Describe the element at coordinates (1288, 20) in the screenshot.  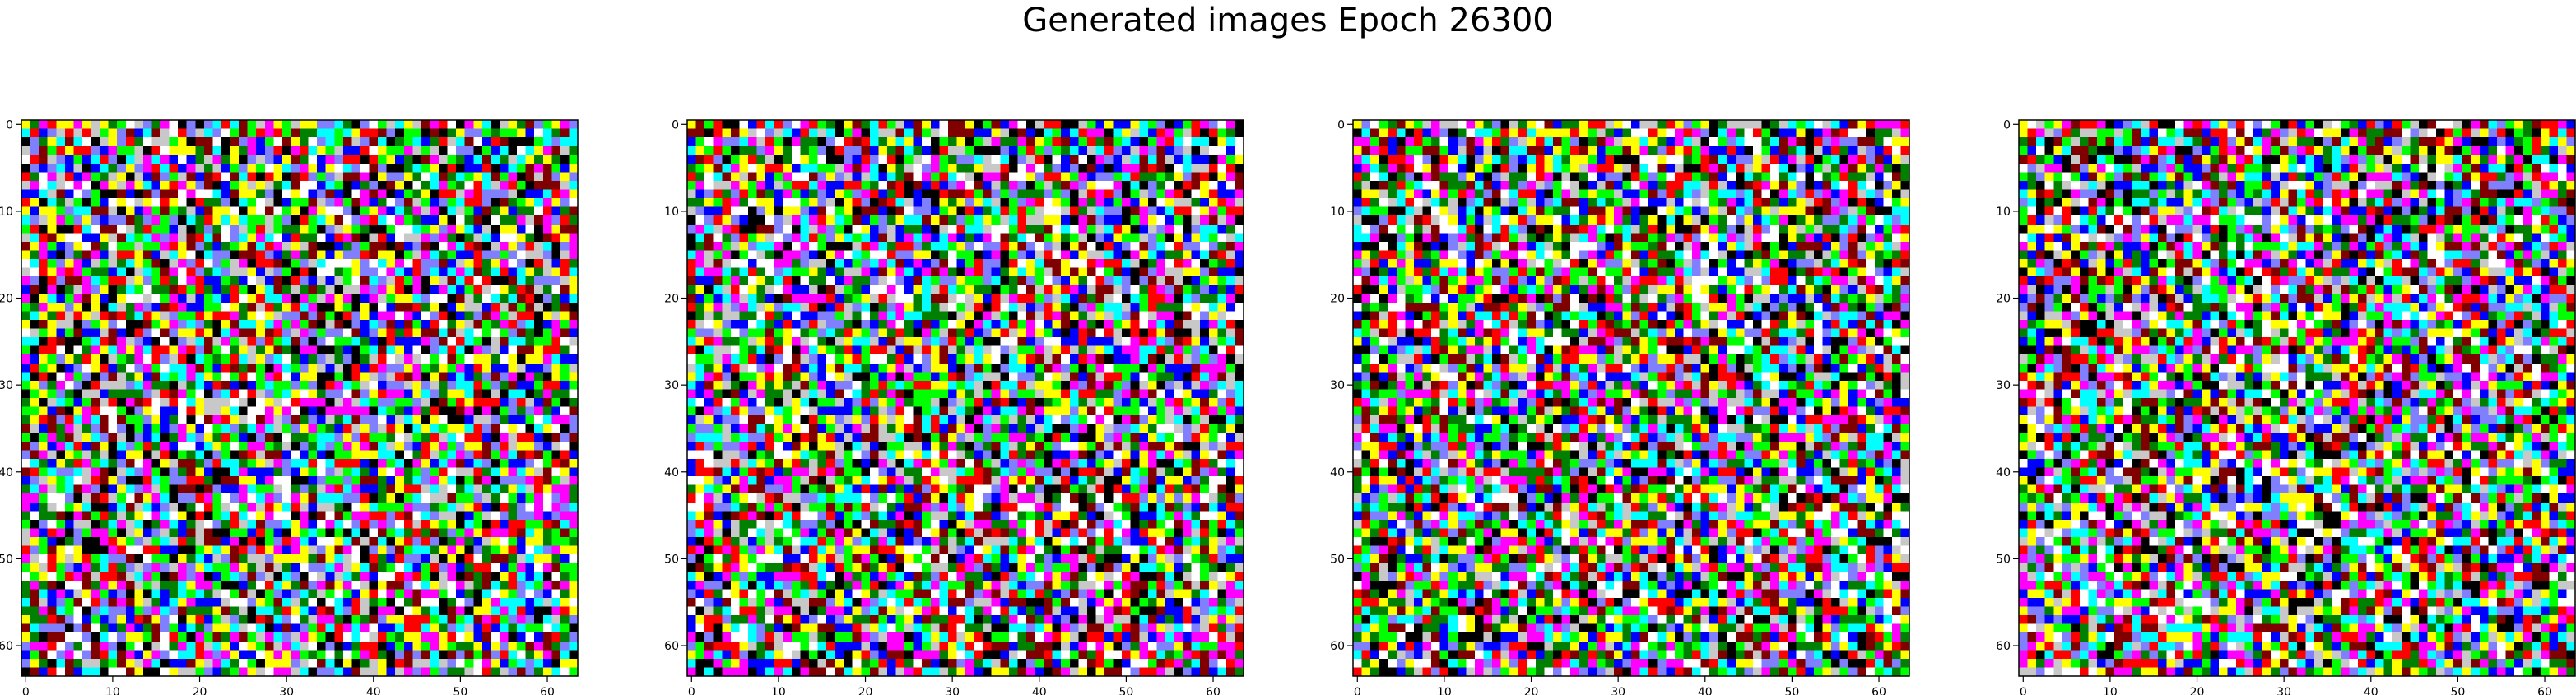
I see `figure-title: Generated images Epoch 26300` at that location.